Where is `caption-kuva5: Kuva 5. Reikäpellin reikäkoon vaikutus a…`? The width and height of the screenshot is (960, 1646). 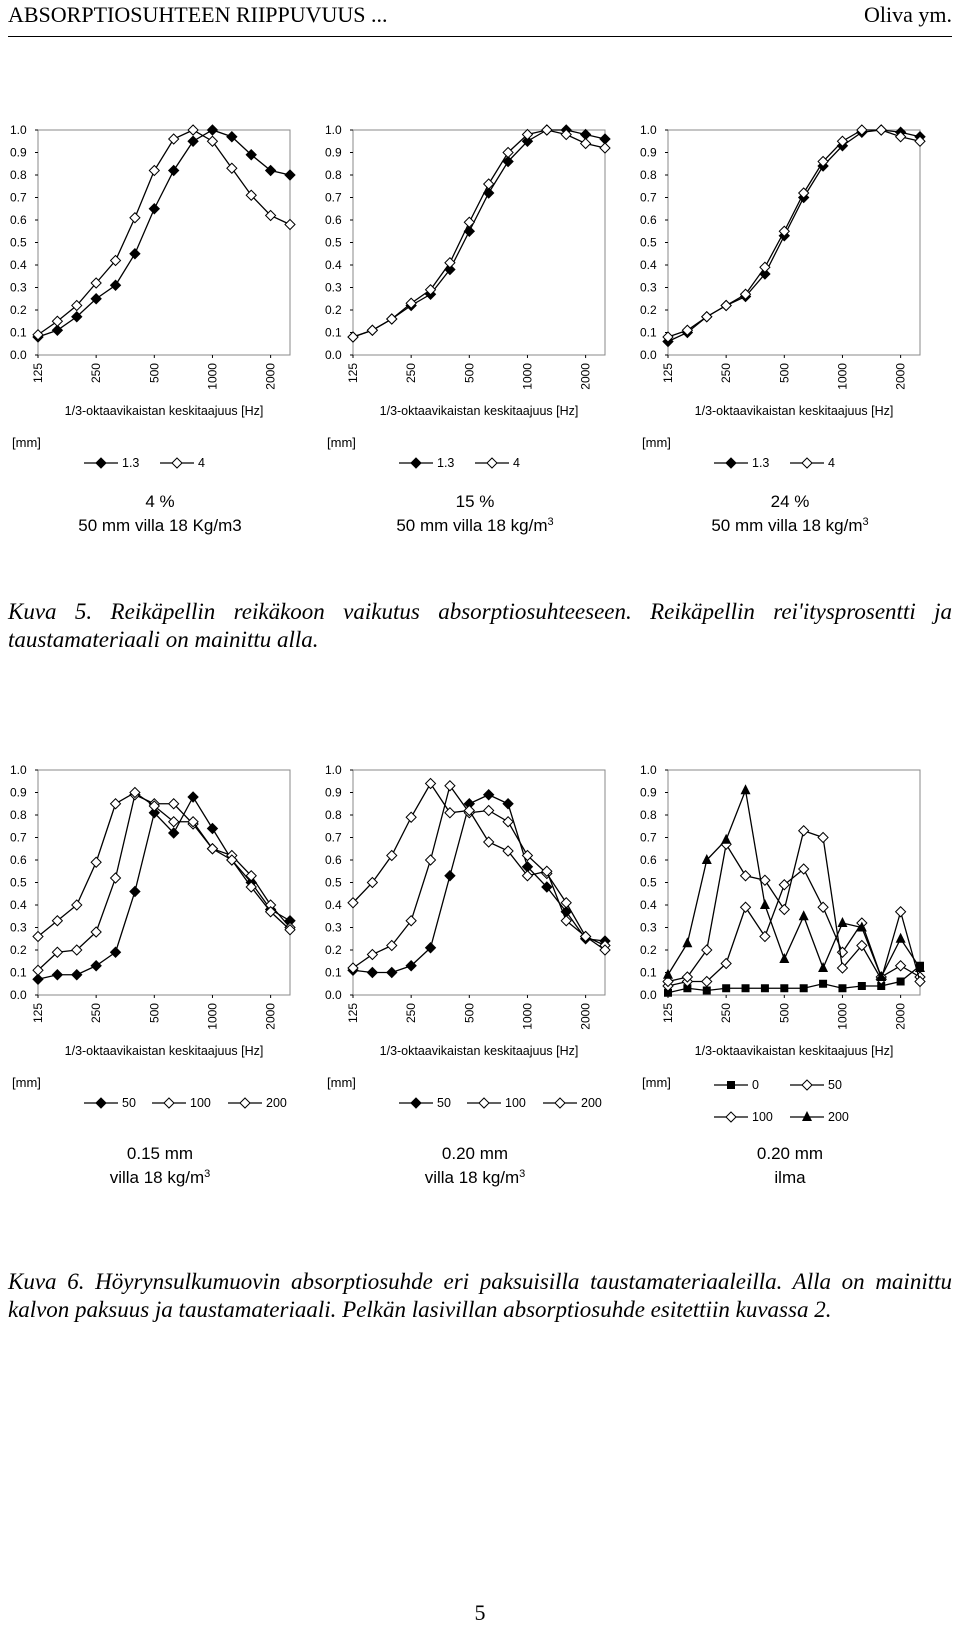 caption-kuva5: Kuva 5. Reikäpellin reikäkoon vaikutus a… is located at coordinates (480, 625).